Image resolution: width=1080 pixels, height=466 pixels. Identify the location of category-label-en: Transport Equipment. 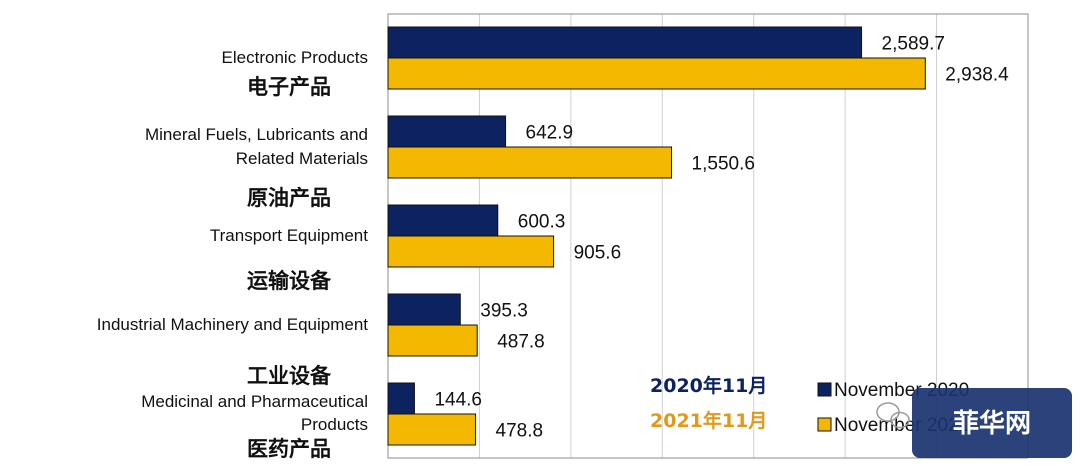
(289, 235).